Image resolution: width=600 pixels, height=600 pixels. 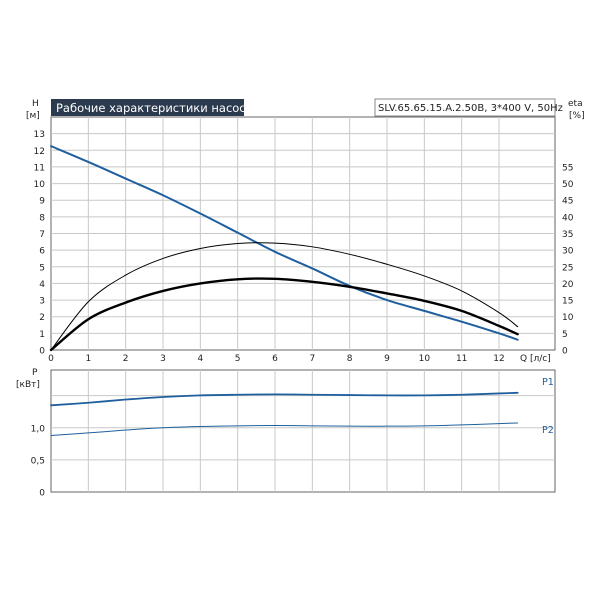 What do you see at coordinates (568, 252) in the screenshot?
I see `y2-tick-label: 30` at bounding box center [568, 252].